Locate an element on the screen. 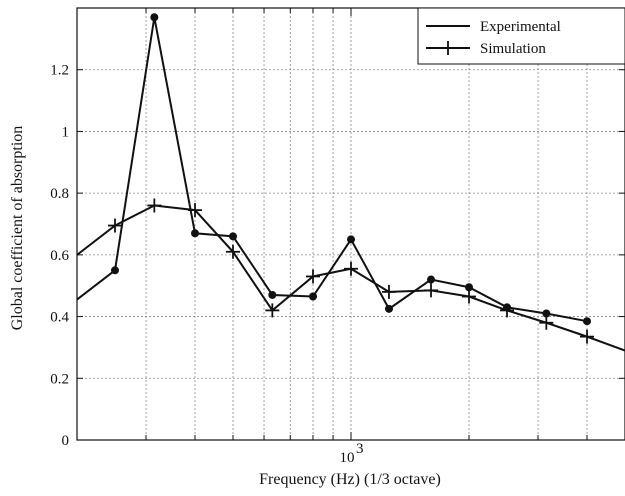  legend-marker is located at coordinates (448, 48).